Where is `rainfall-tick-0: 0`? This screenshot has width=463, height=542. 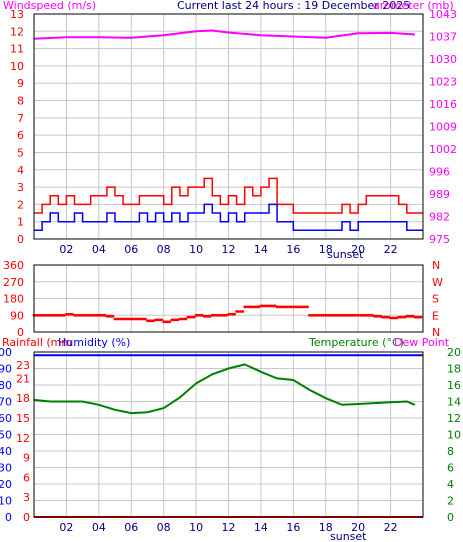 rainfall-tick-0: 0 is located at coordinates (26, 517).